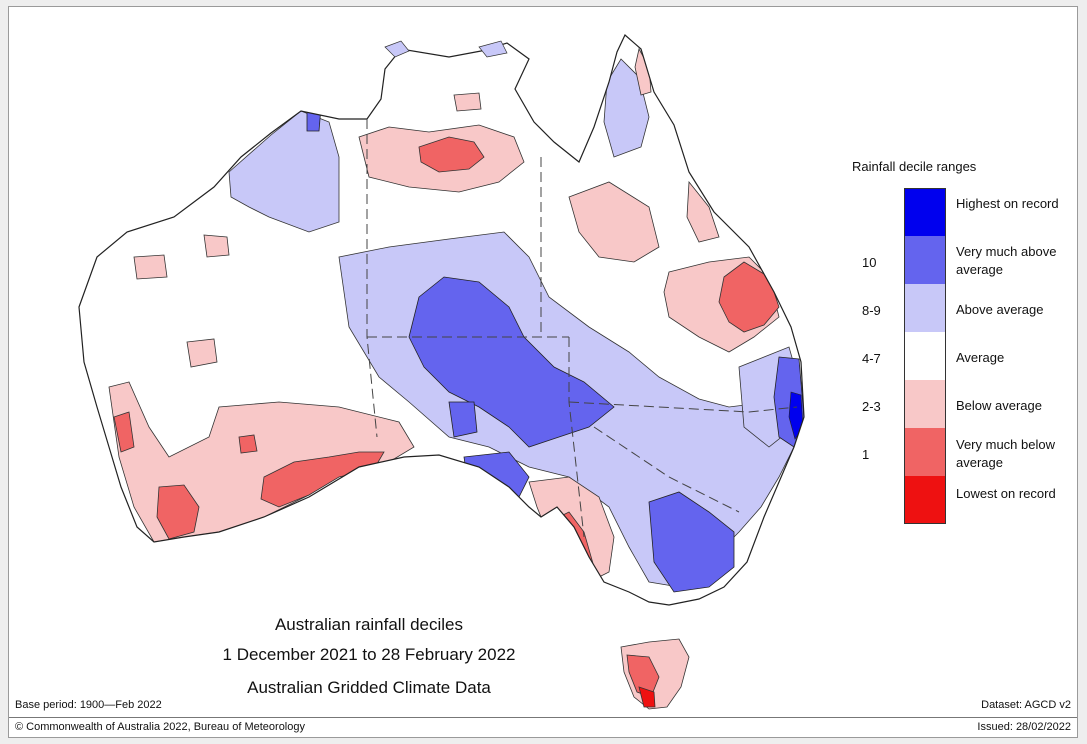 This screenshot has height=744, width=1087. What do you see at coordinates (691, 542) in the screenshot?
I see `region-very-much-above-se` at bounding box center [691, 542].